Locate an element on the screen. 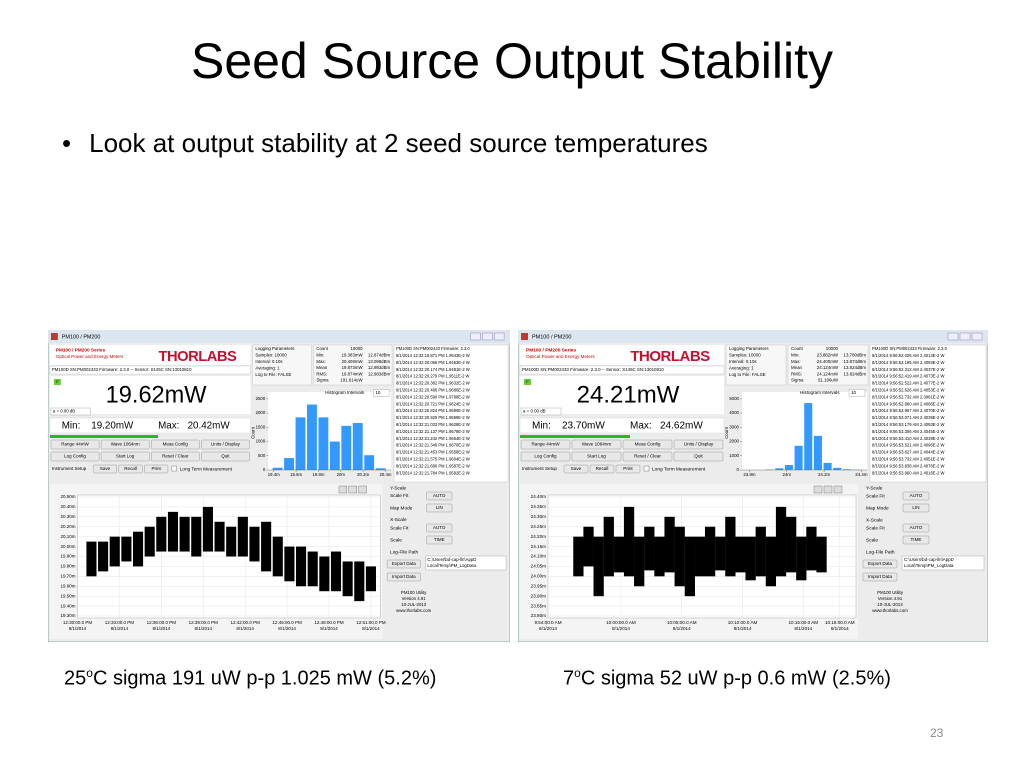  log-line: 8/1/2014 9:56:52.312 AM 2.4037E-2 W is located at coordinates (908, 369).